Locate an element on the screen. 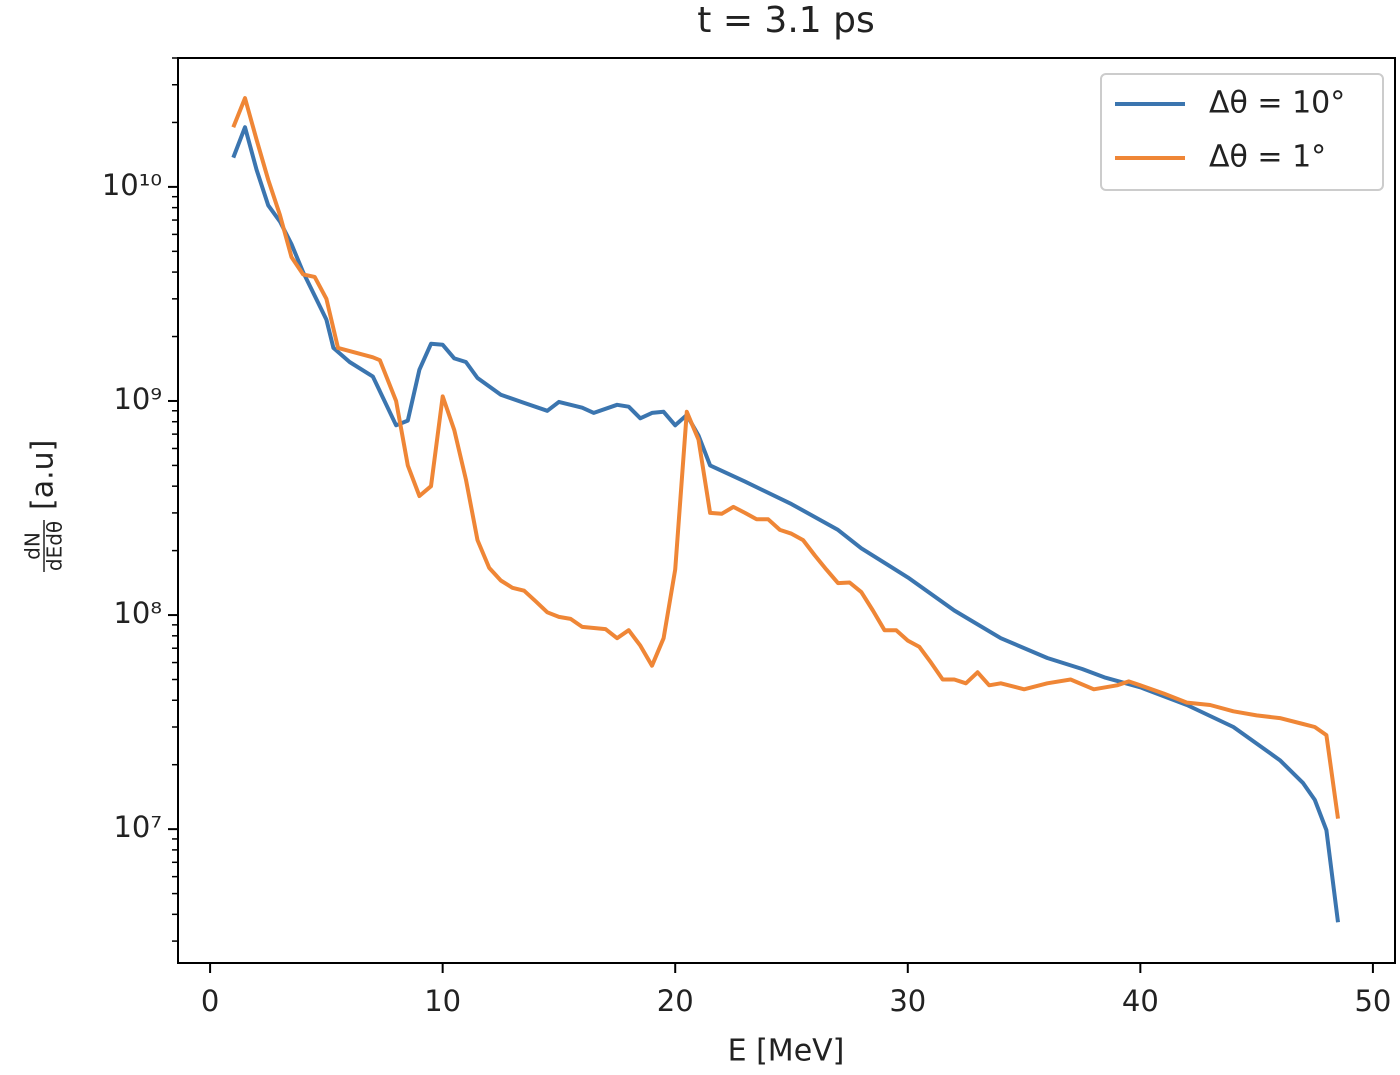 Image resolution: width=1400 pixels, height=1075 pixels. y-label-unit: [a.u] is located at coordinates (43, 475).